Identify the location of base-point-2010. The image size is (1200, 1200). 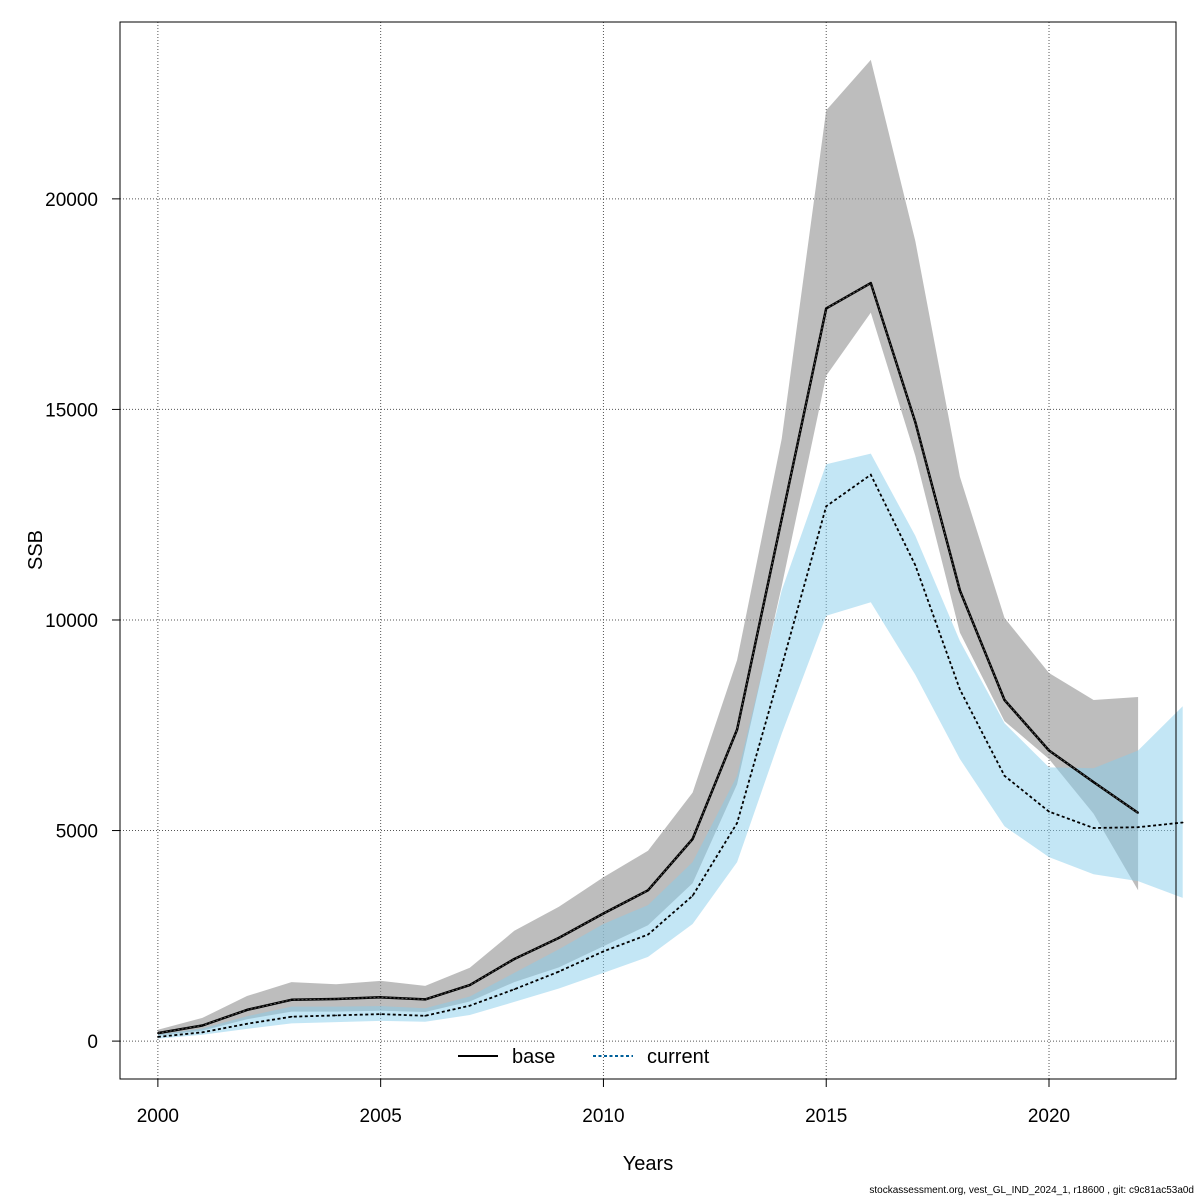
(603, 913).